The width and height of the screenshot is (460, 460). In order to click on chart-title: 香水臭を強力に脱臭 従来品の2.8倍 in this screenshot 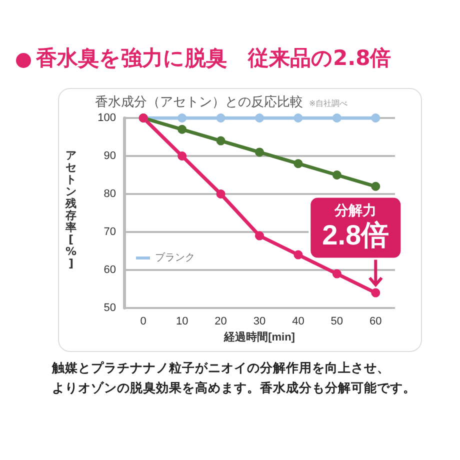, I will do `click(214, 58)`.